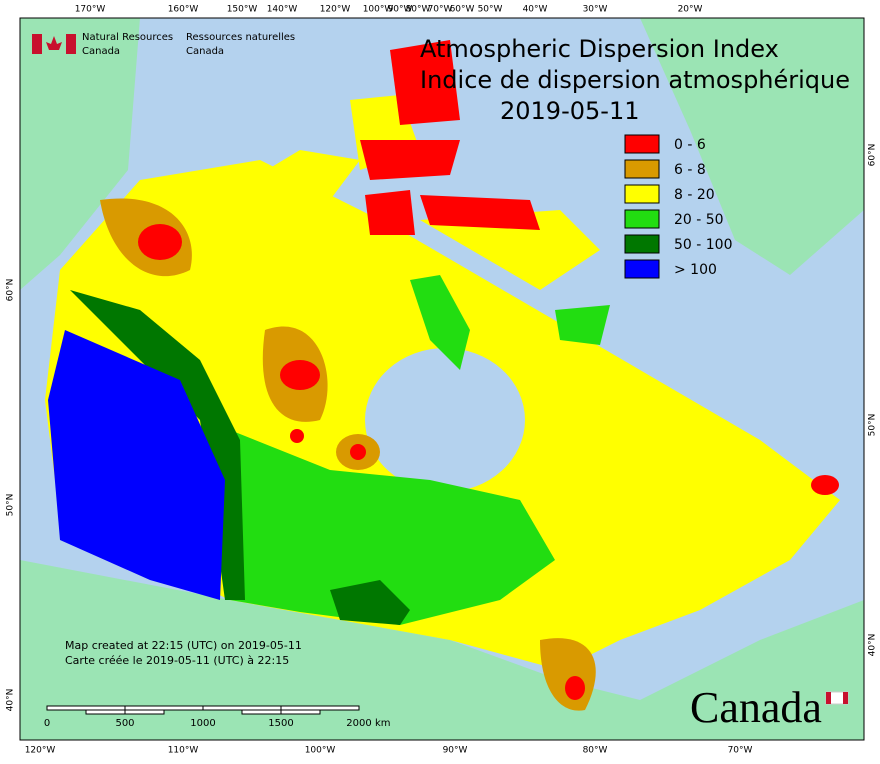  Describe the element at coordinates (837, 698) in the screenshot. I see `canada-flag` at that location.